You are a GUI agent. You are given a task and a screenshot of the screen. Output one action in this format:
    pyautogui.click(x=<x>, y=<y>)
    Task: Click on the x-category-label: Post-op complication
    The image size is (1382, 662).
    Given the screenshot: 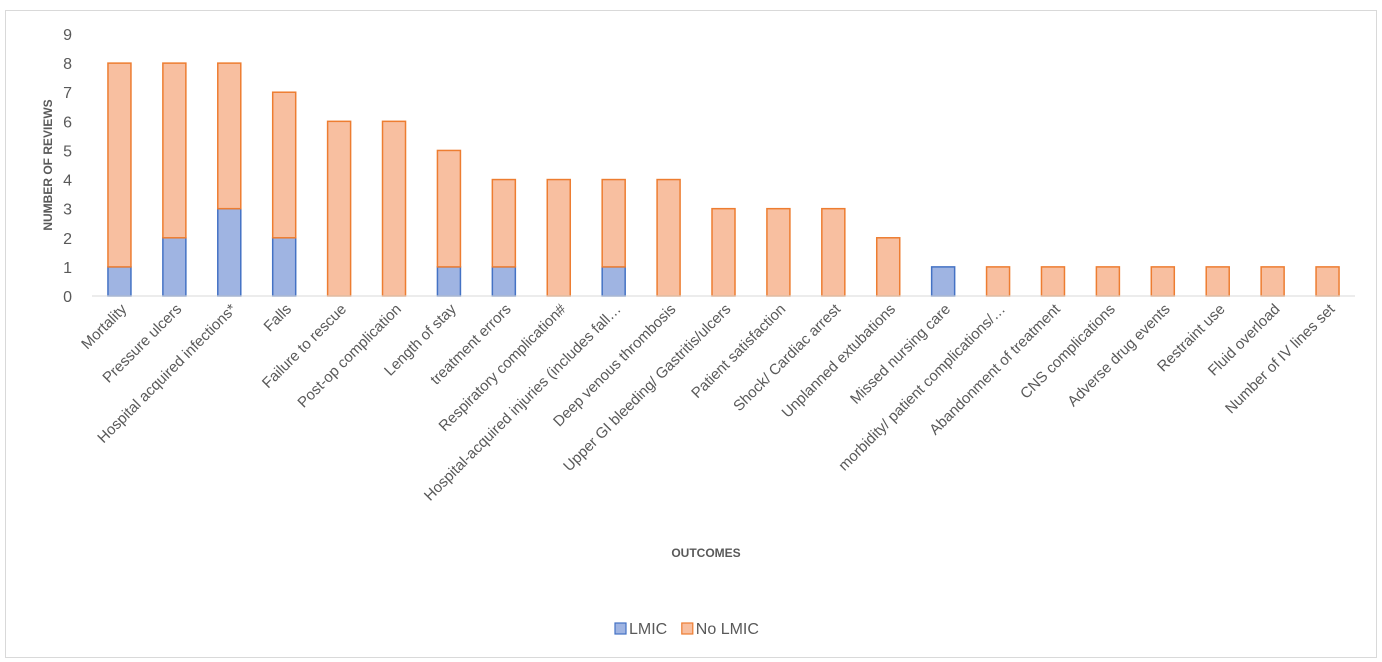 What is the action you would take?
    pyautogui.click(x=349, y=356)
    